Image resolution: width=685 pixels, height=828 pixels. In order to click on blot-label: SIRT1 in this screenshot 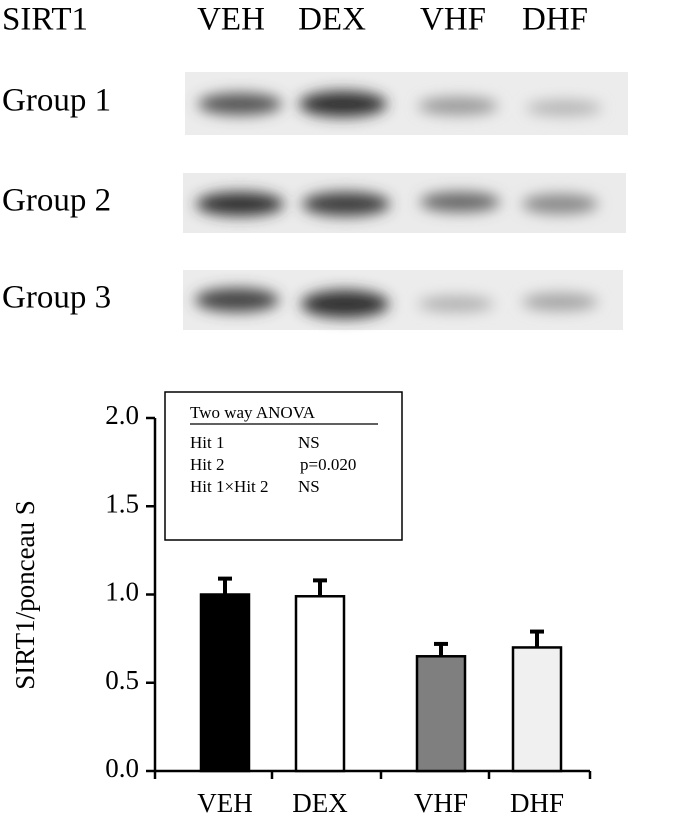, I will do `click(45, 20)`.